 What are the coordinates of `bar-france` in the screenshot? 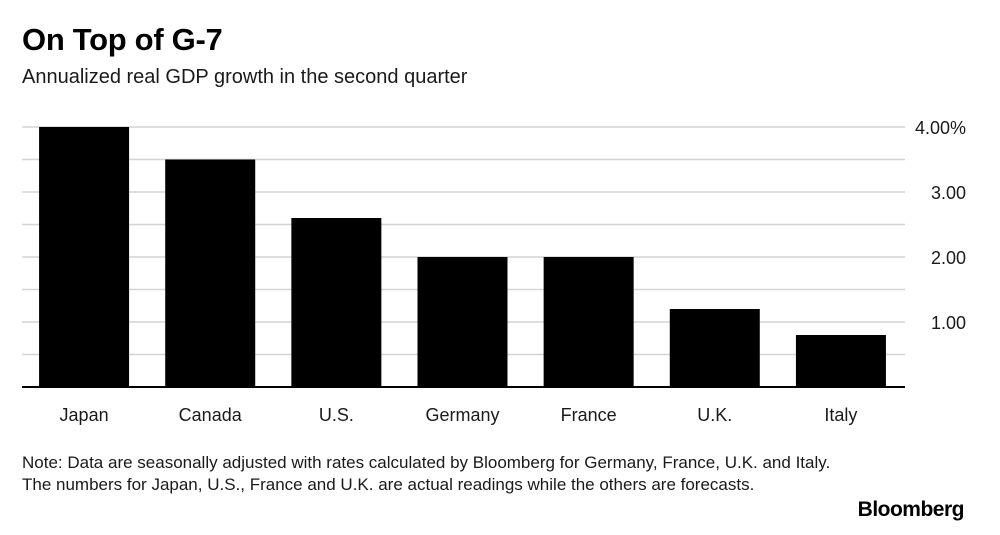 It's located at (588, 322).